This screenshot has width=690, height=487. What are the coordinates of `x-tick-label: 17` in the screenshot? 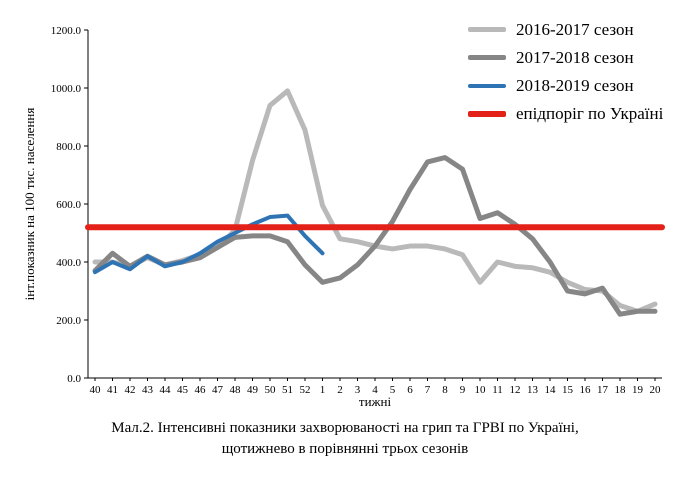 It's located at (603, 390).